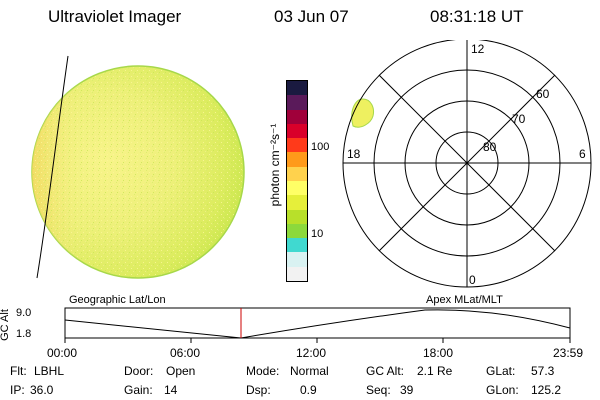 The height and width of the screenshot is (400, 600). I want to click on lat-label-60: 60, so click(543, 94).